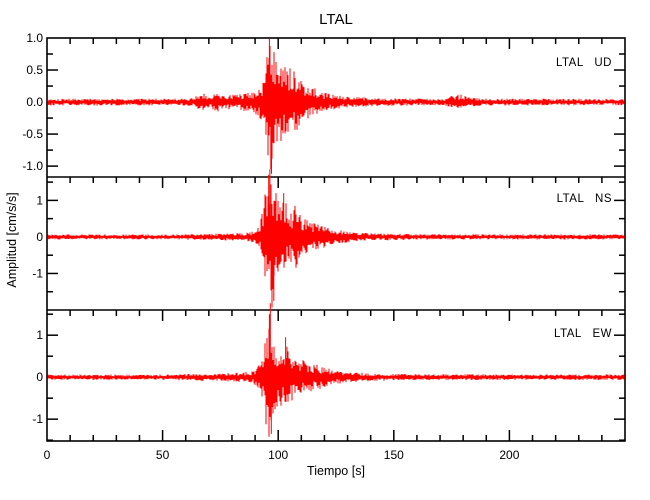  I want to click on x-axis-label: Tiempo [s], so click(336, 471).